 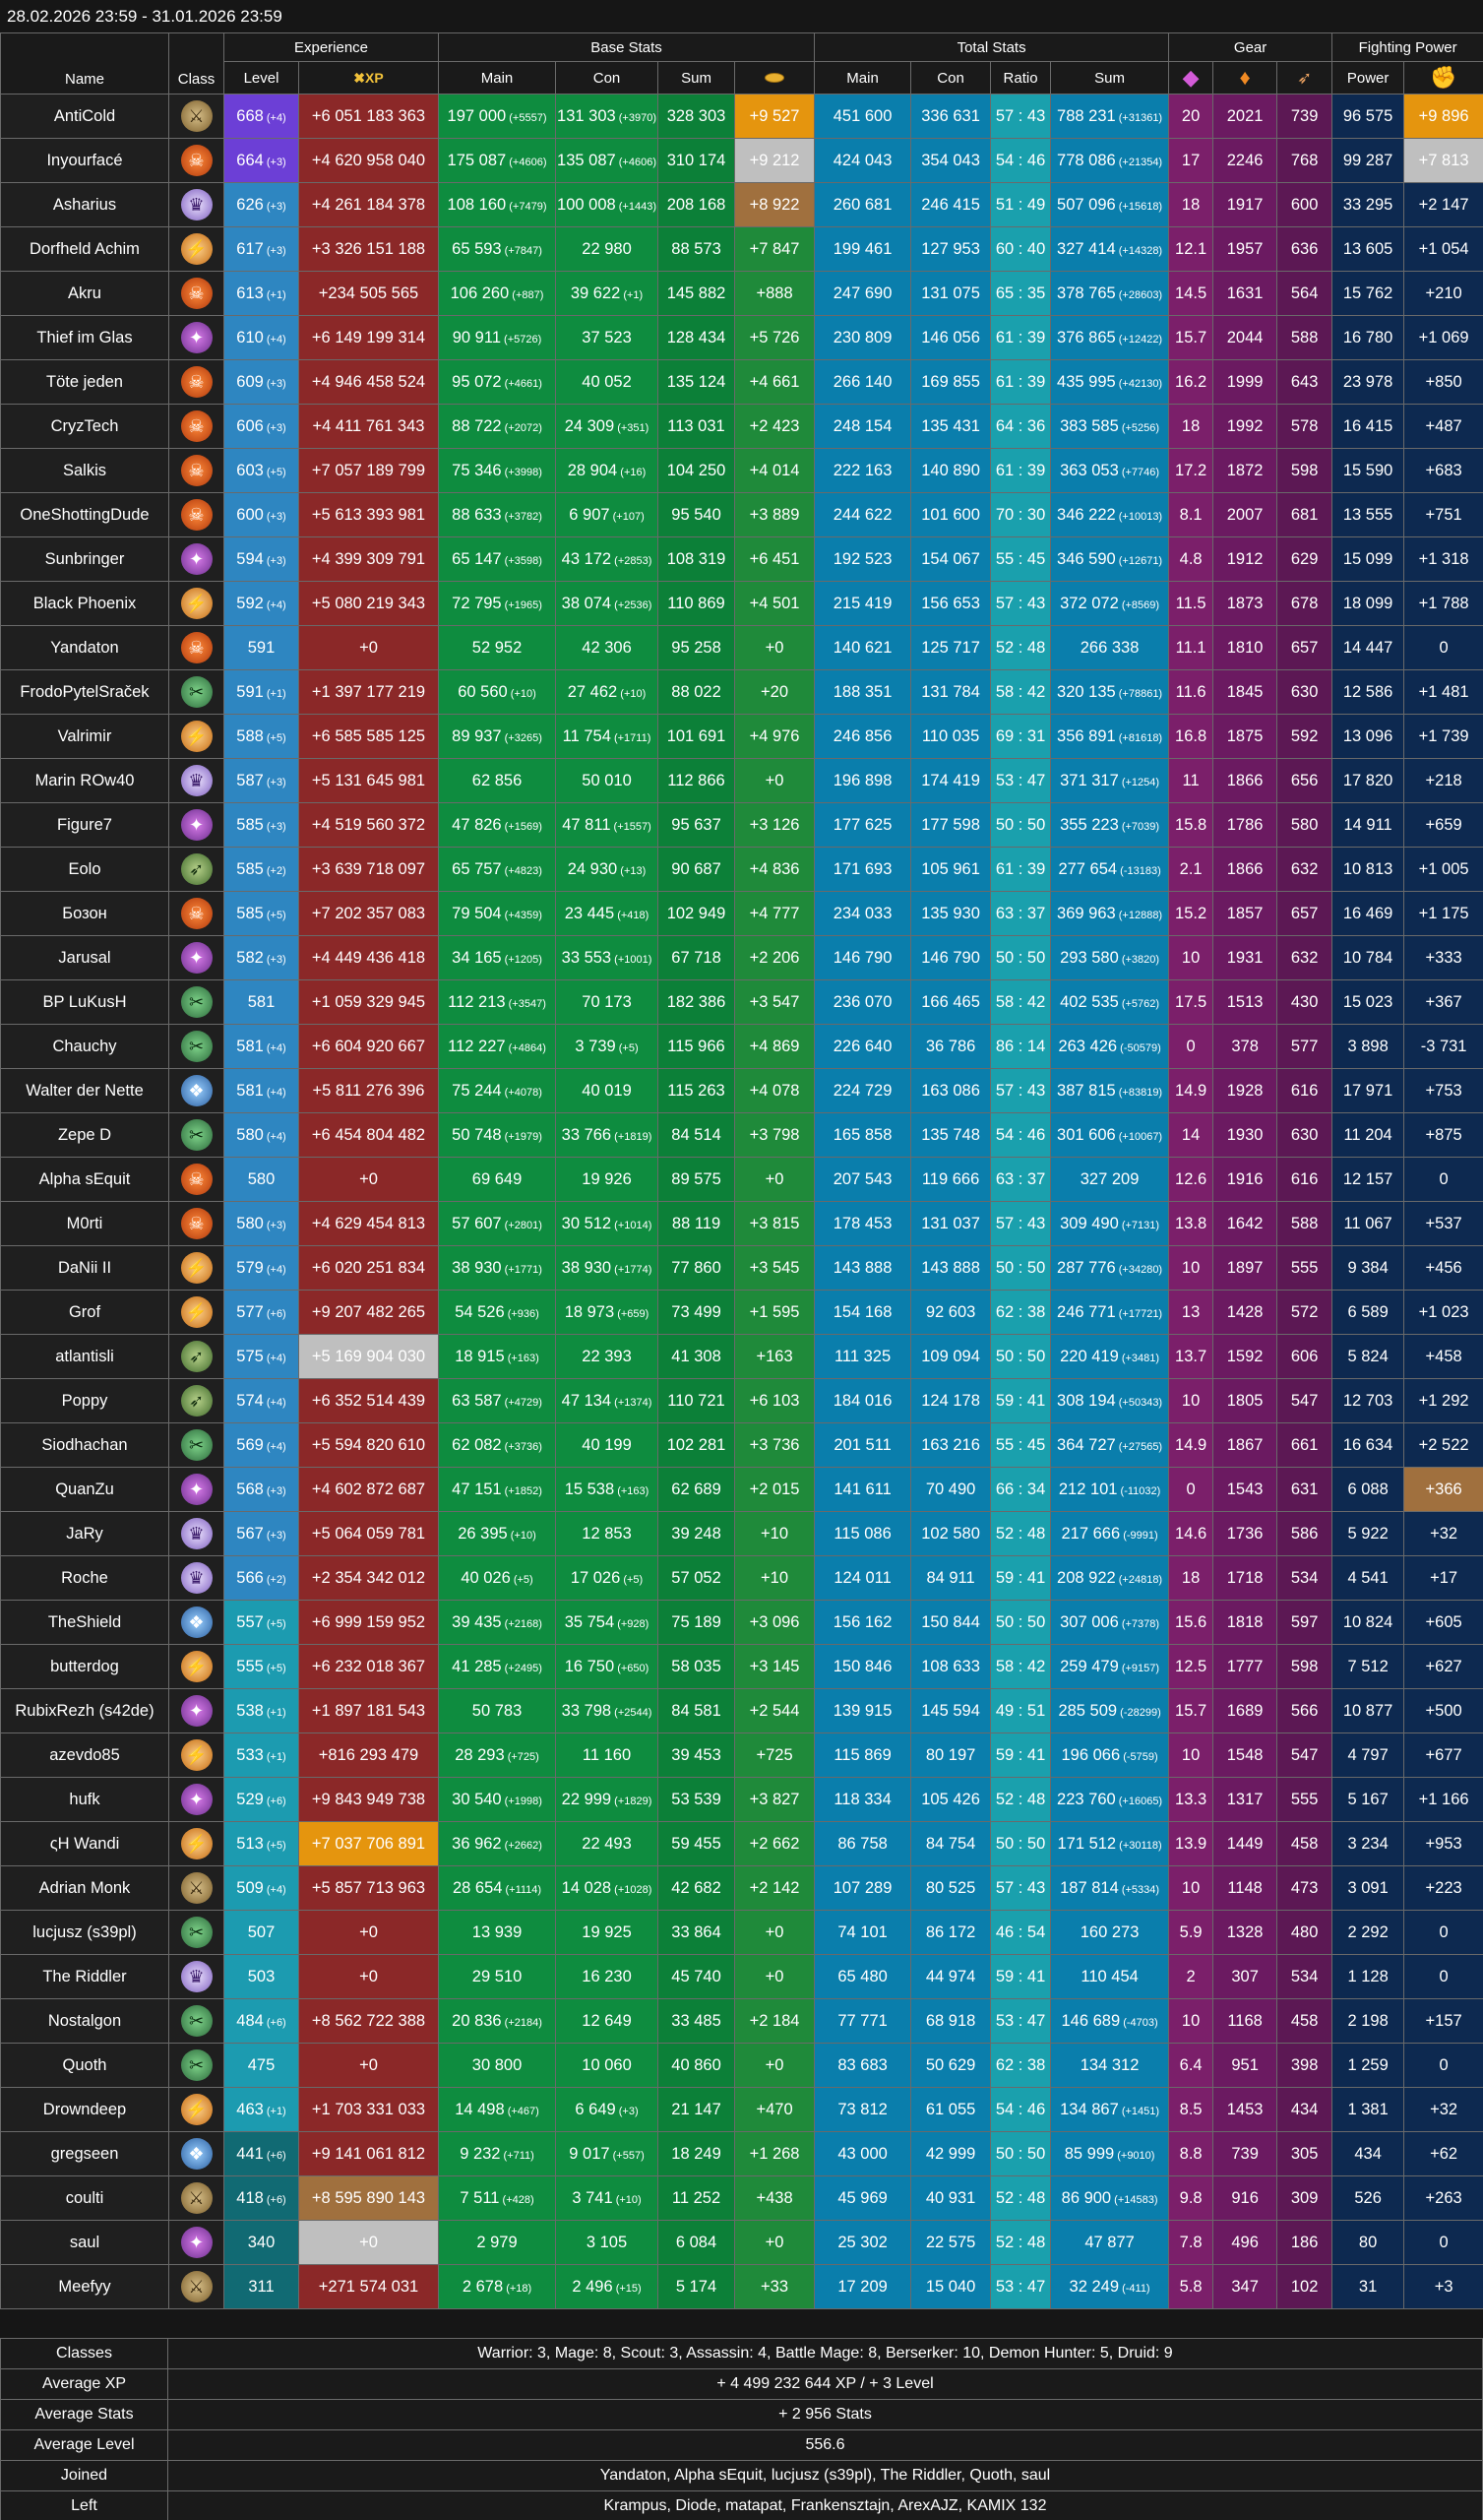 What do you see at coordinates (1190, 647) in the screenshot?
I see `gear1-cell-value: 11.1` at bounding box center [1190, 647].